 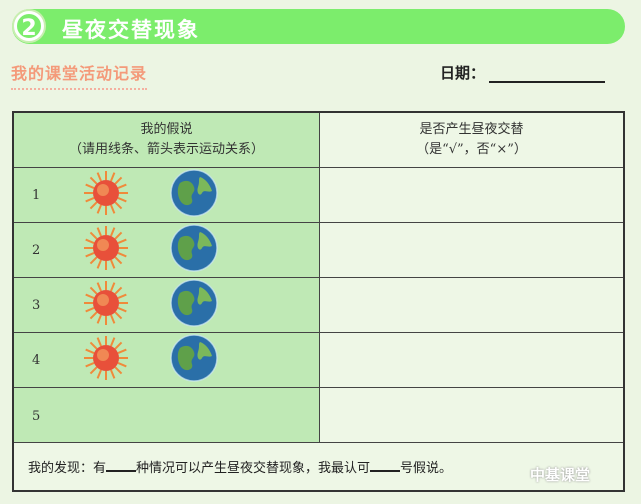 I want to click on hypothesis-cell: 5, so click(x=166, y=415).